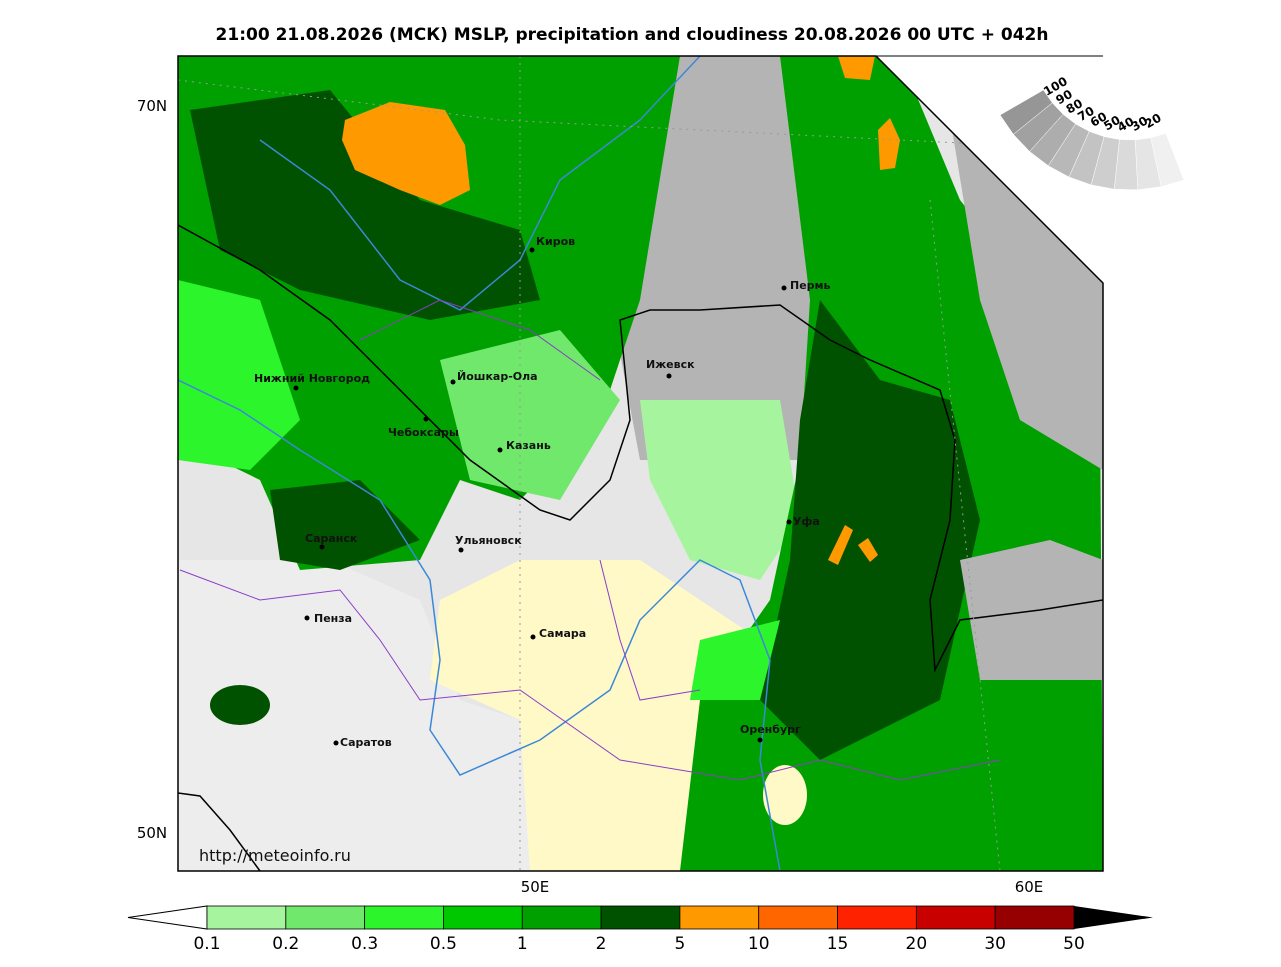  What do you see at coordinates (331, 538) in the screenshot?
I see `city-label: Саранск` at bounding box center [331, 538].